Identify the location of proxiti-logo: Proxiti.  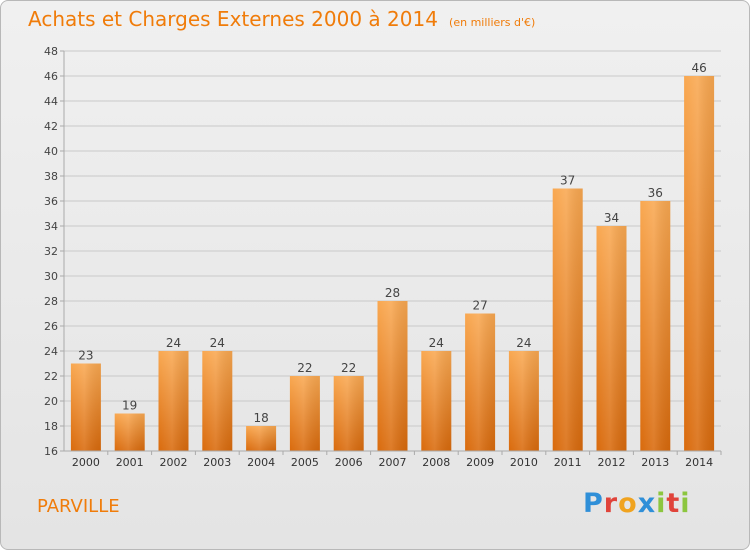
(637, 503).